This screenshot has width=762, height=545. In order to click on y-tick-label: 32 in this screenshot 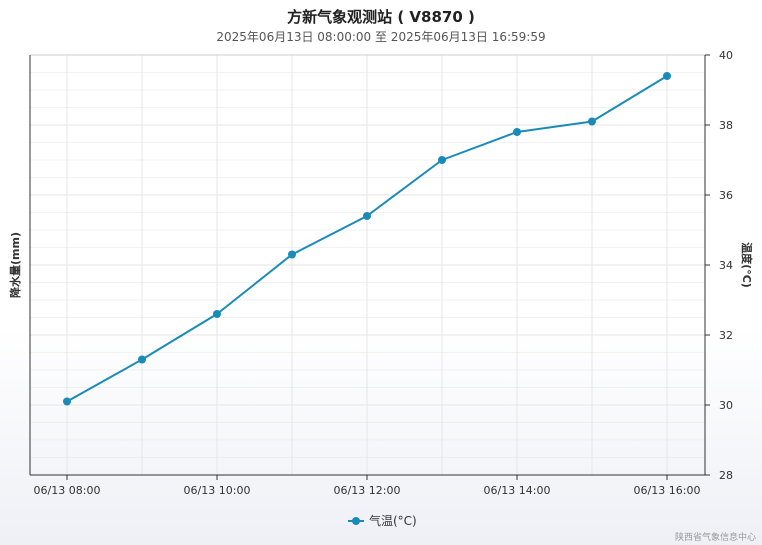, I will do `click(726, 335)`.